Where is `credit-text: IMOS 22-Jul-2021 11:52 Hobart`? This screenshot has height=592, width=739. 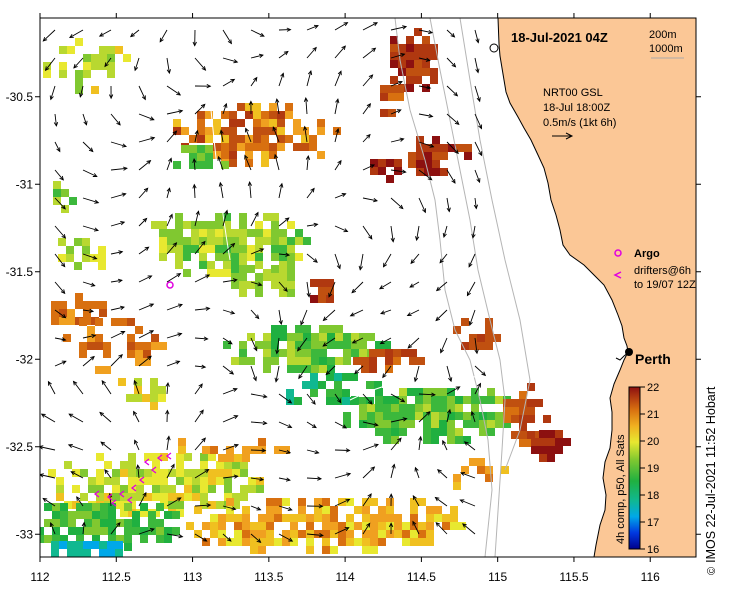
credit-text: IMOS 22-Jul-2021 11:52 Hobart is located at coordinates (711, 474).